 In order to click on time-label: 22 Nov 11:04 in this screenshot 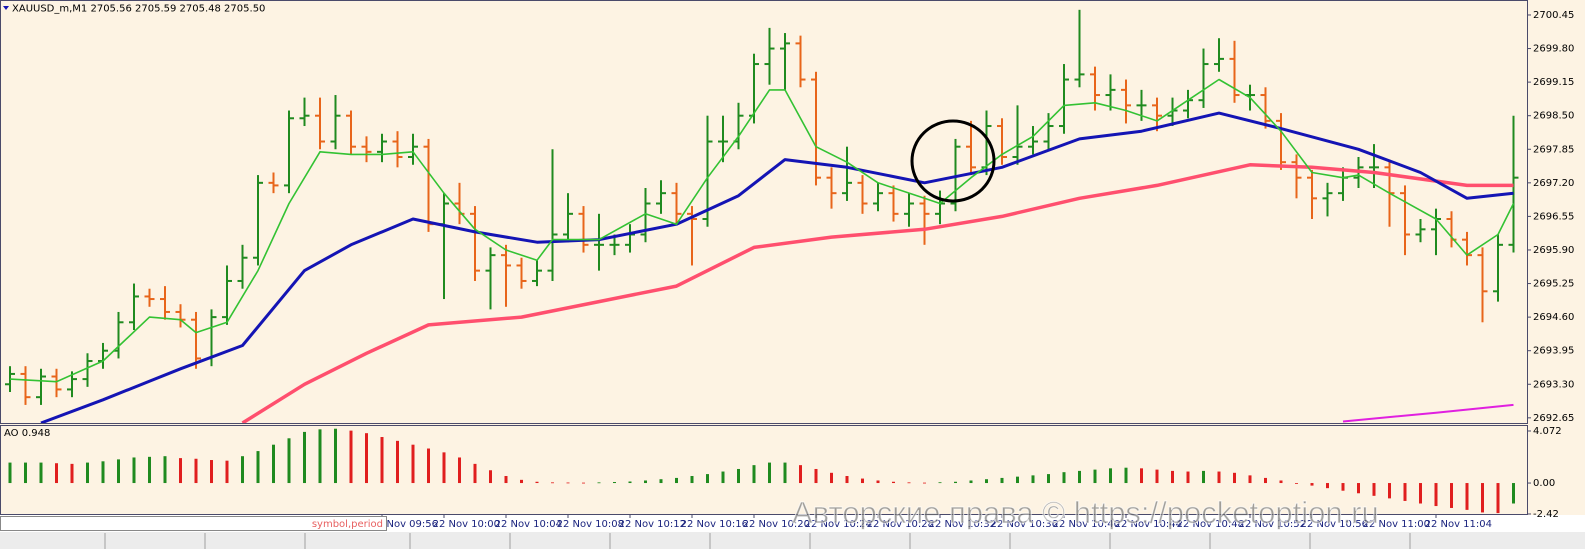, I will do `click(1458, 524)`.